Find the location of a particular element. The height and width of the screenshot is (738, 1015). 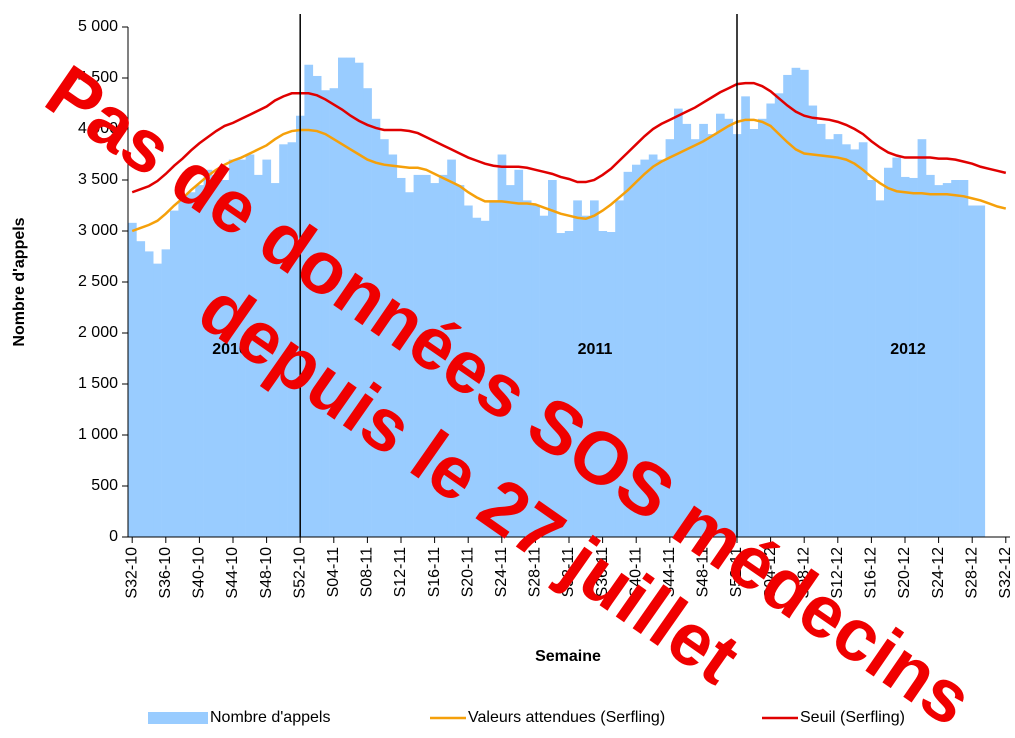

legend-swatch is located at coordinates (178, 718).